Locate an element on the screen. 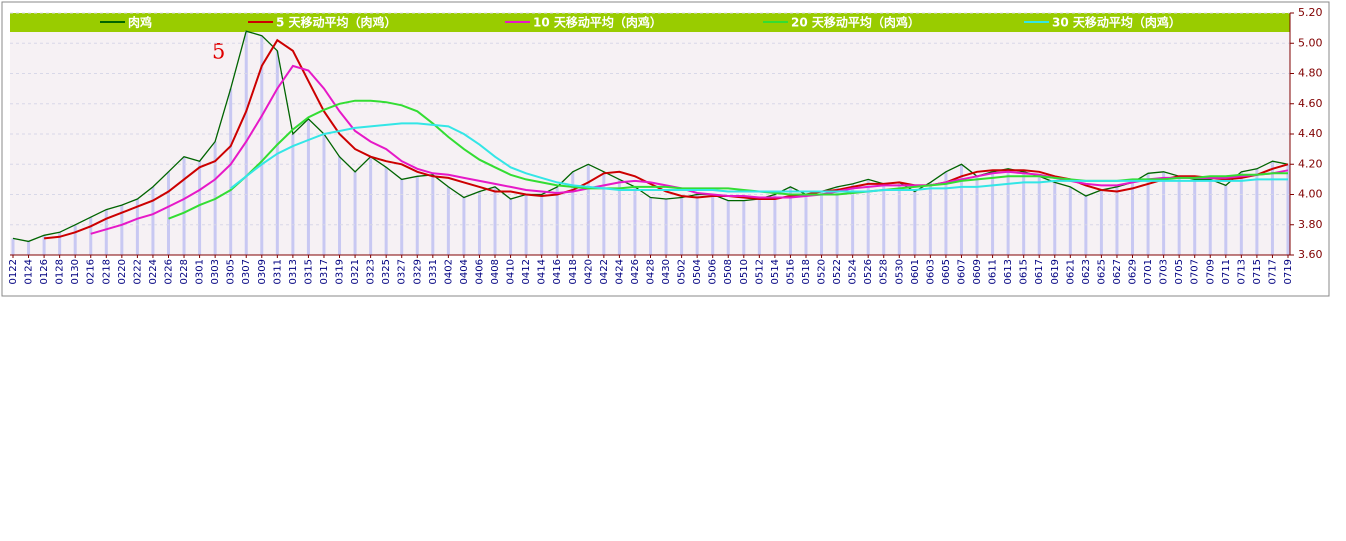  x-tick-label: 0301 is located at coordinates (200, 271).